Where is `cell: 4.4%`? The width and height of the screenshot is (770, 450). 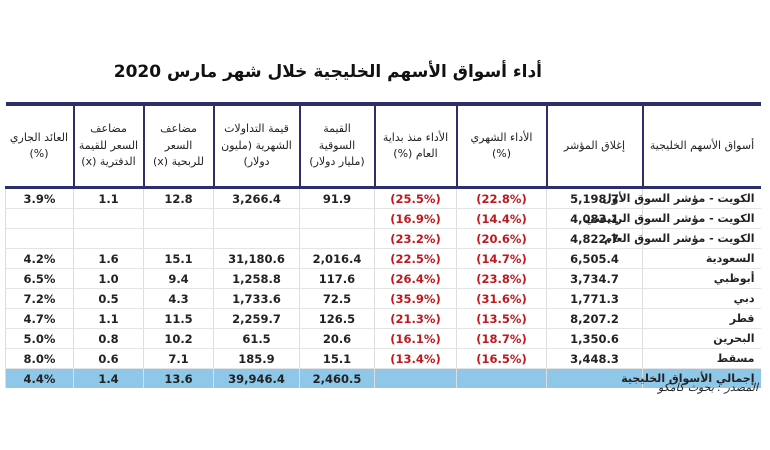 cell: 4.4% is located at coordinates (39, 378).